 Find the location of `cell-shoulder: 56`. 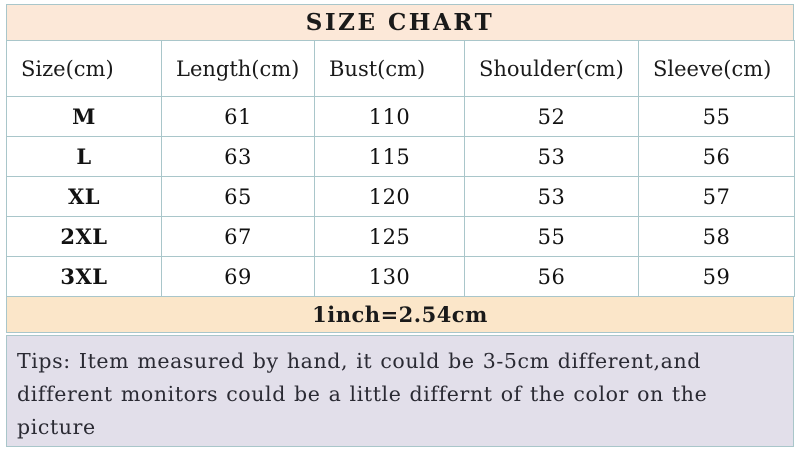

cell-shoulder: 56 is located at coordinates (551, 276).